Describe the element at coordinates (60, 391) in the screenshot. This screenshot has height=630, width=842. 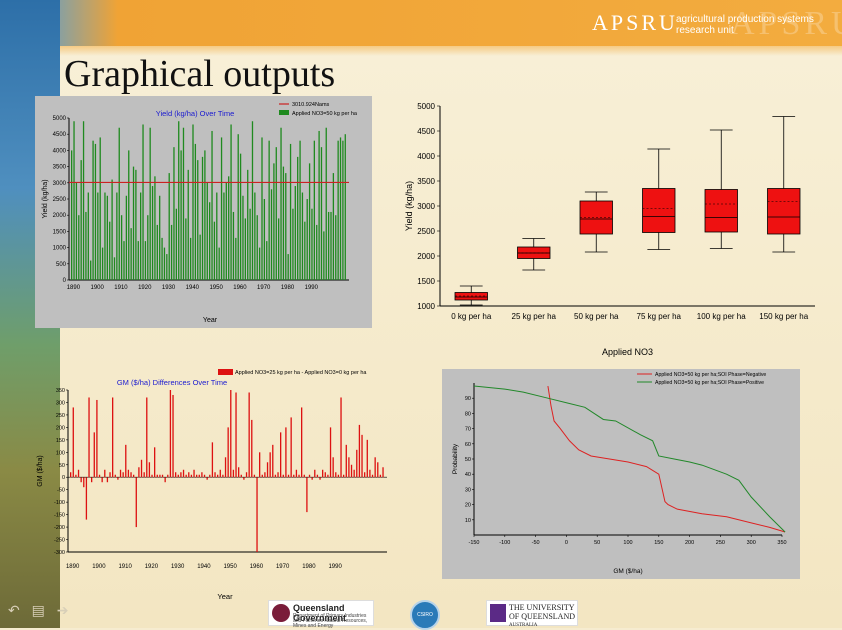
I see `y-tick-label: 350` at that location.